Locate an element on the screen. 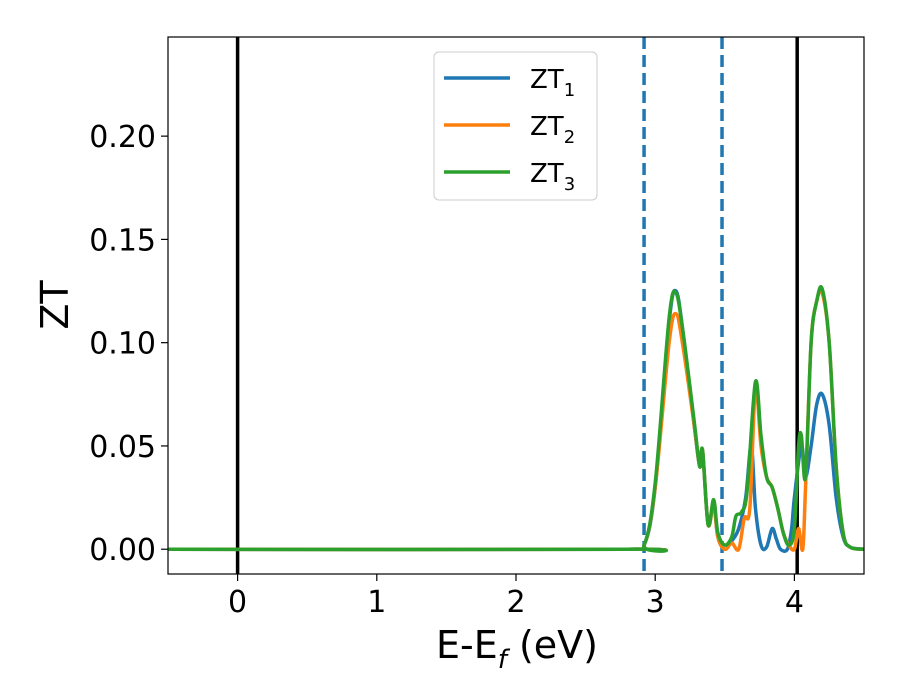 The height and width of the screenshot is (700, 900). y-tick-label: 0.10 is located at coordinates (122, 344).